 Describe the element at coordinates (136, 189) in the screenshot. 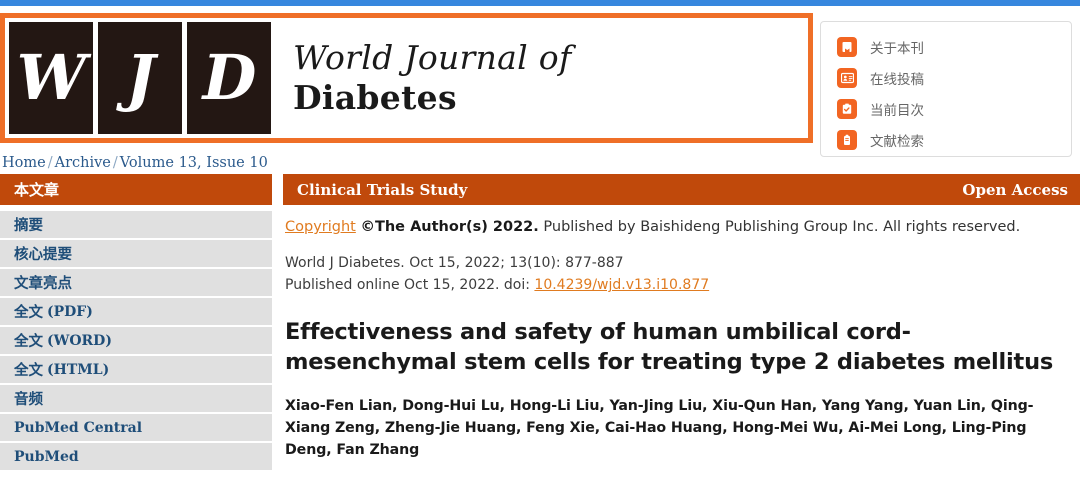

I see `sidebar-header: 本文章` at that location.